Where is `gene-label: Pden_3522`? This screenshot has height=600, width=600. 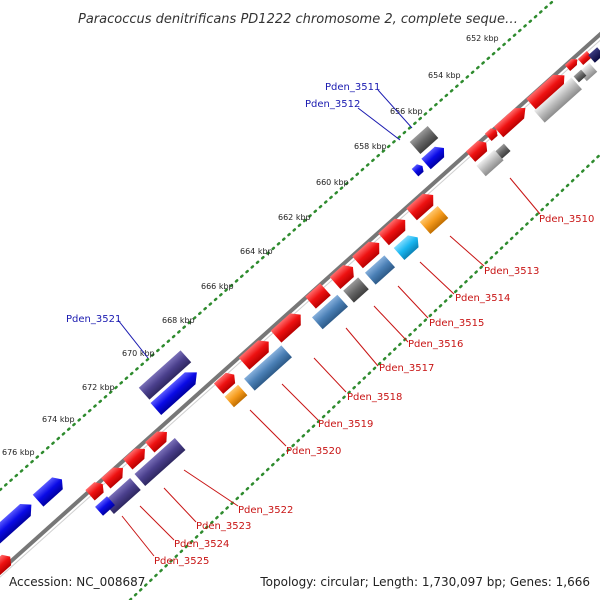
gene-label: Pden_3522 is located at coordinates (265, 510).